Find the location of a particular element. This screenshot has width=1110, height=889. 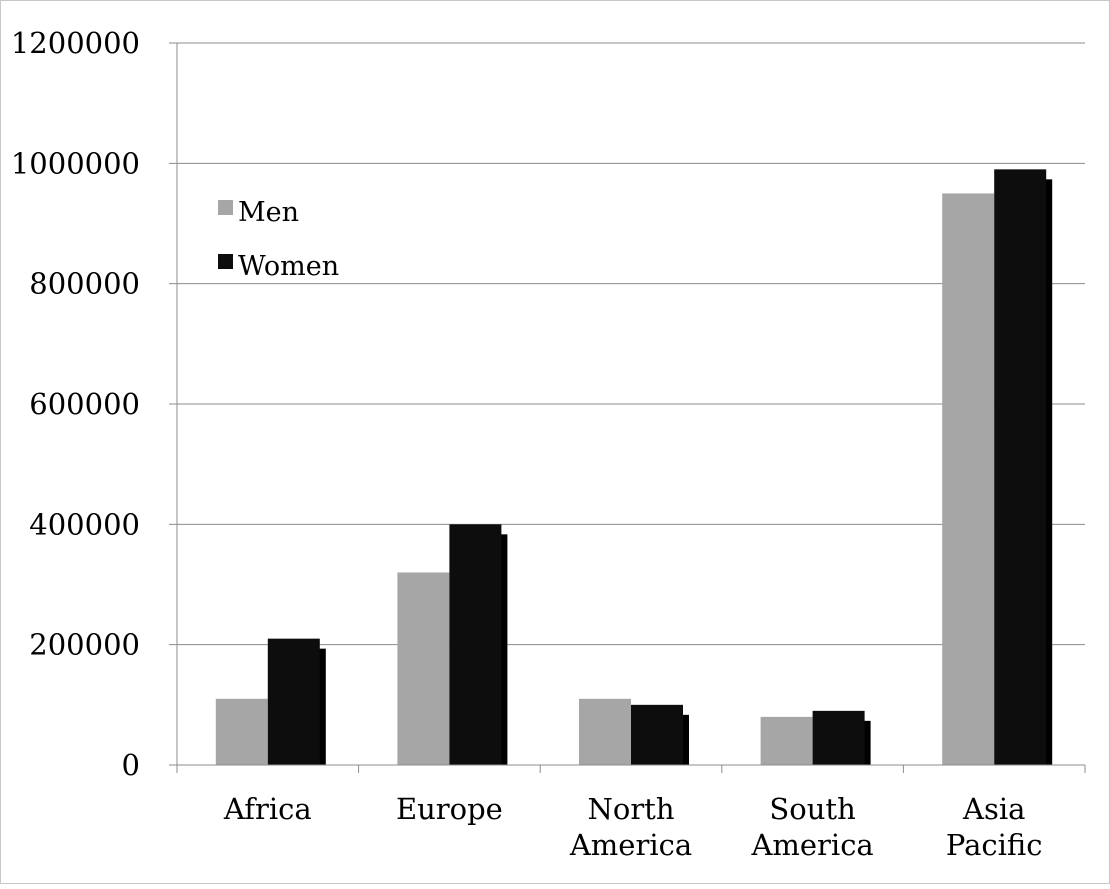

legend: Men Women is located at coordinates (278, 239).